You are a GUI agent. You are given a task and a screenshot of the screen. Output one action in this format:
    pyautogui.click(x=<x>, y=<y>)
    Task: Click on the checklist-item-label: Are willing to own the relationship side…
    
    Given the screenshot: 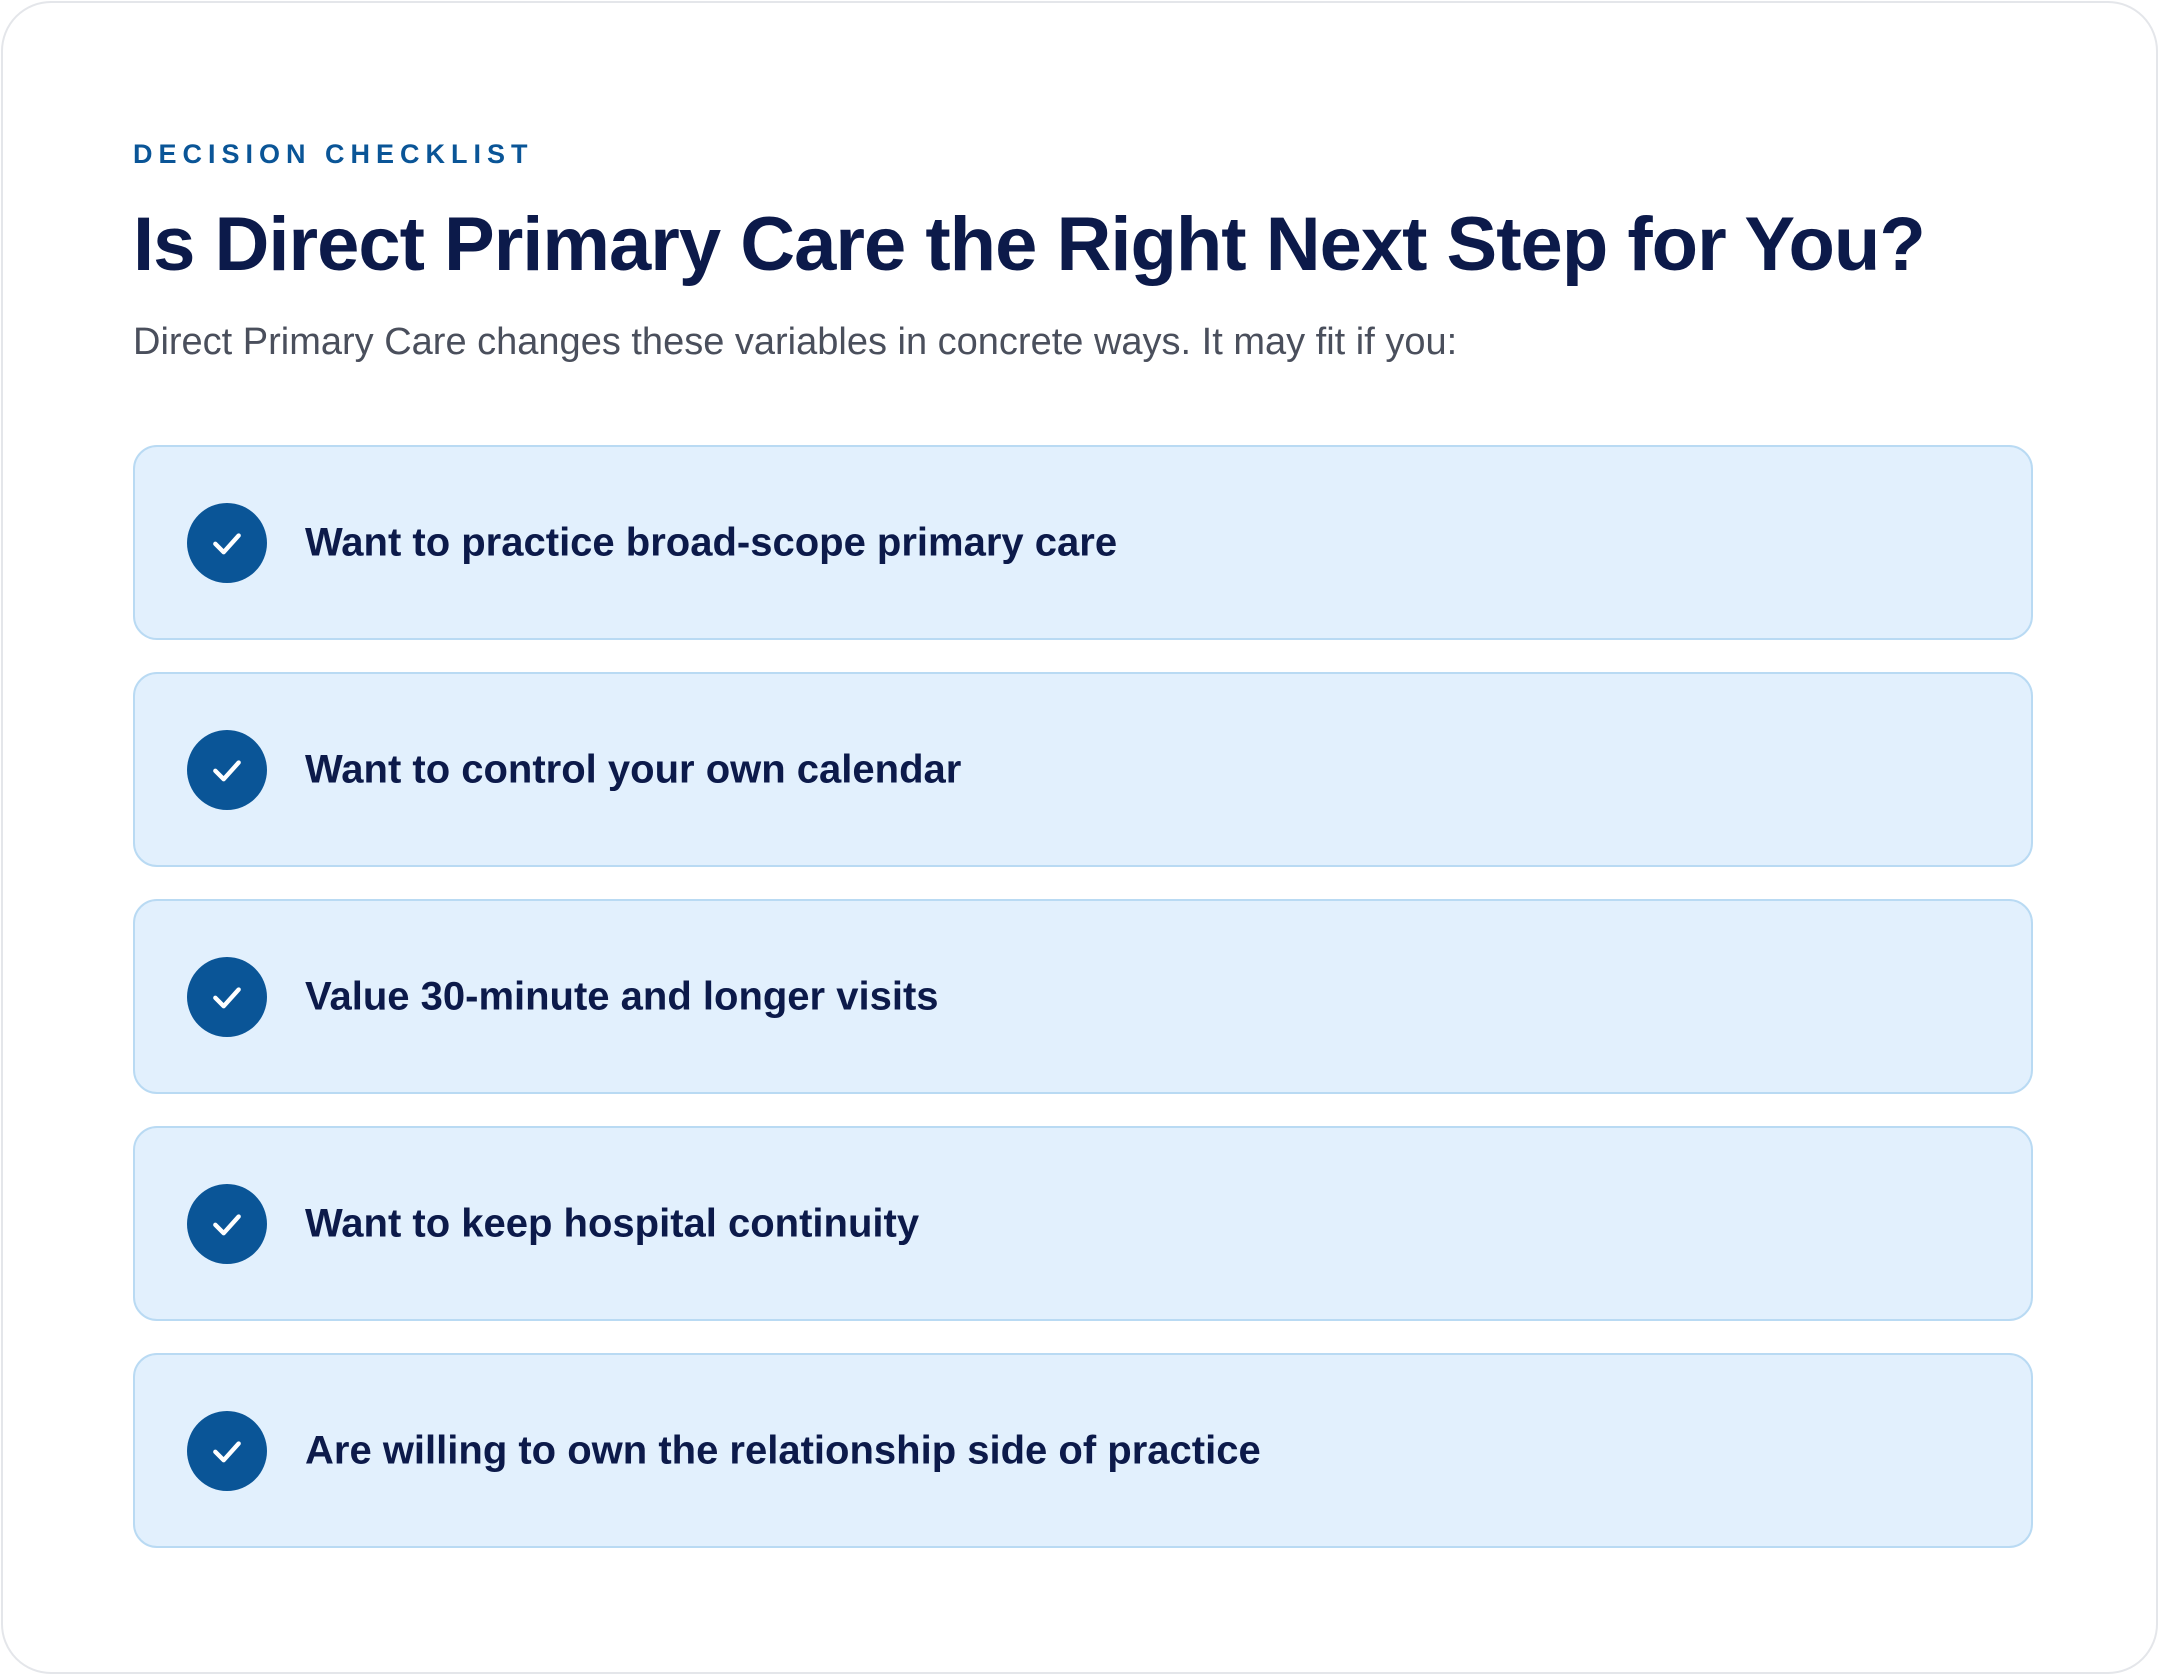 What is the action you would take?
    pyautogui.click(x=783, y=1450)
    